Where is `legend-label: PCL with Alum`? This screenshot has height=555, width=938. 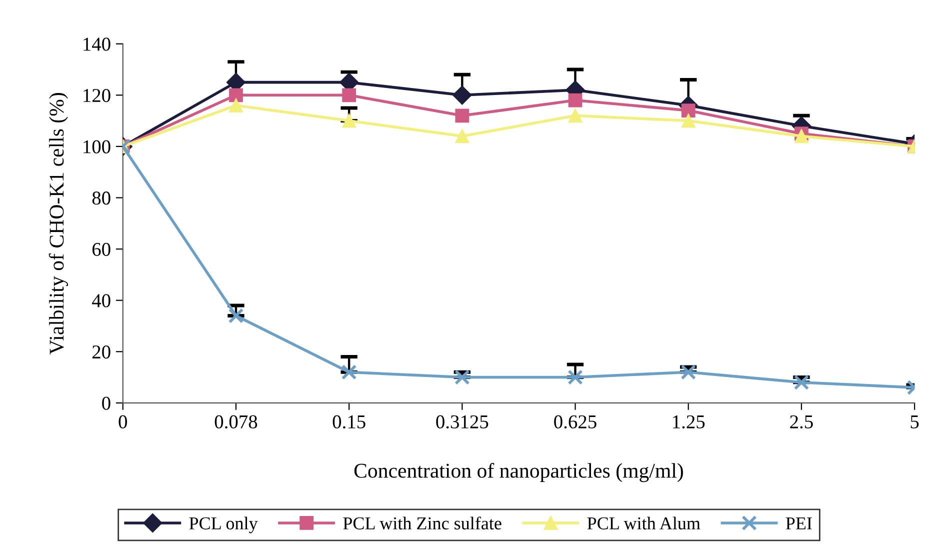 legend-label: PCL with Alum is located at coordinates (643, 523).